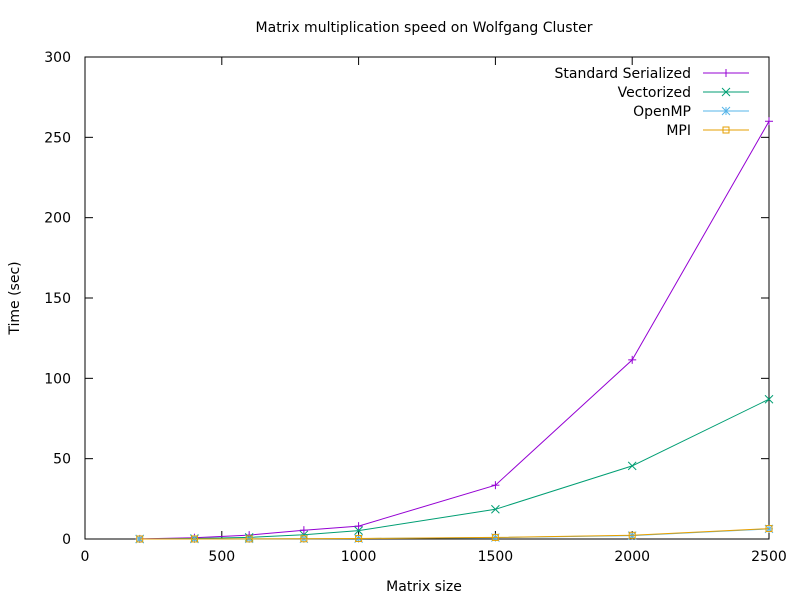  I want to click on legend-label: MPI, so click(678, 131).